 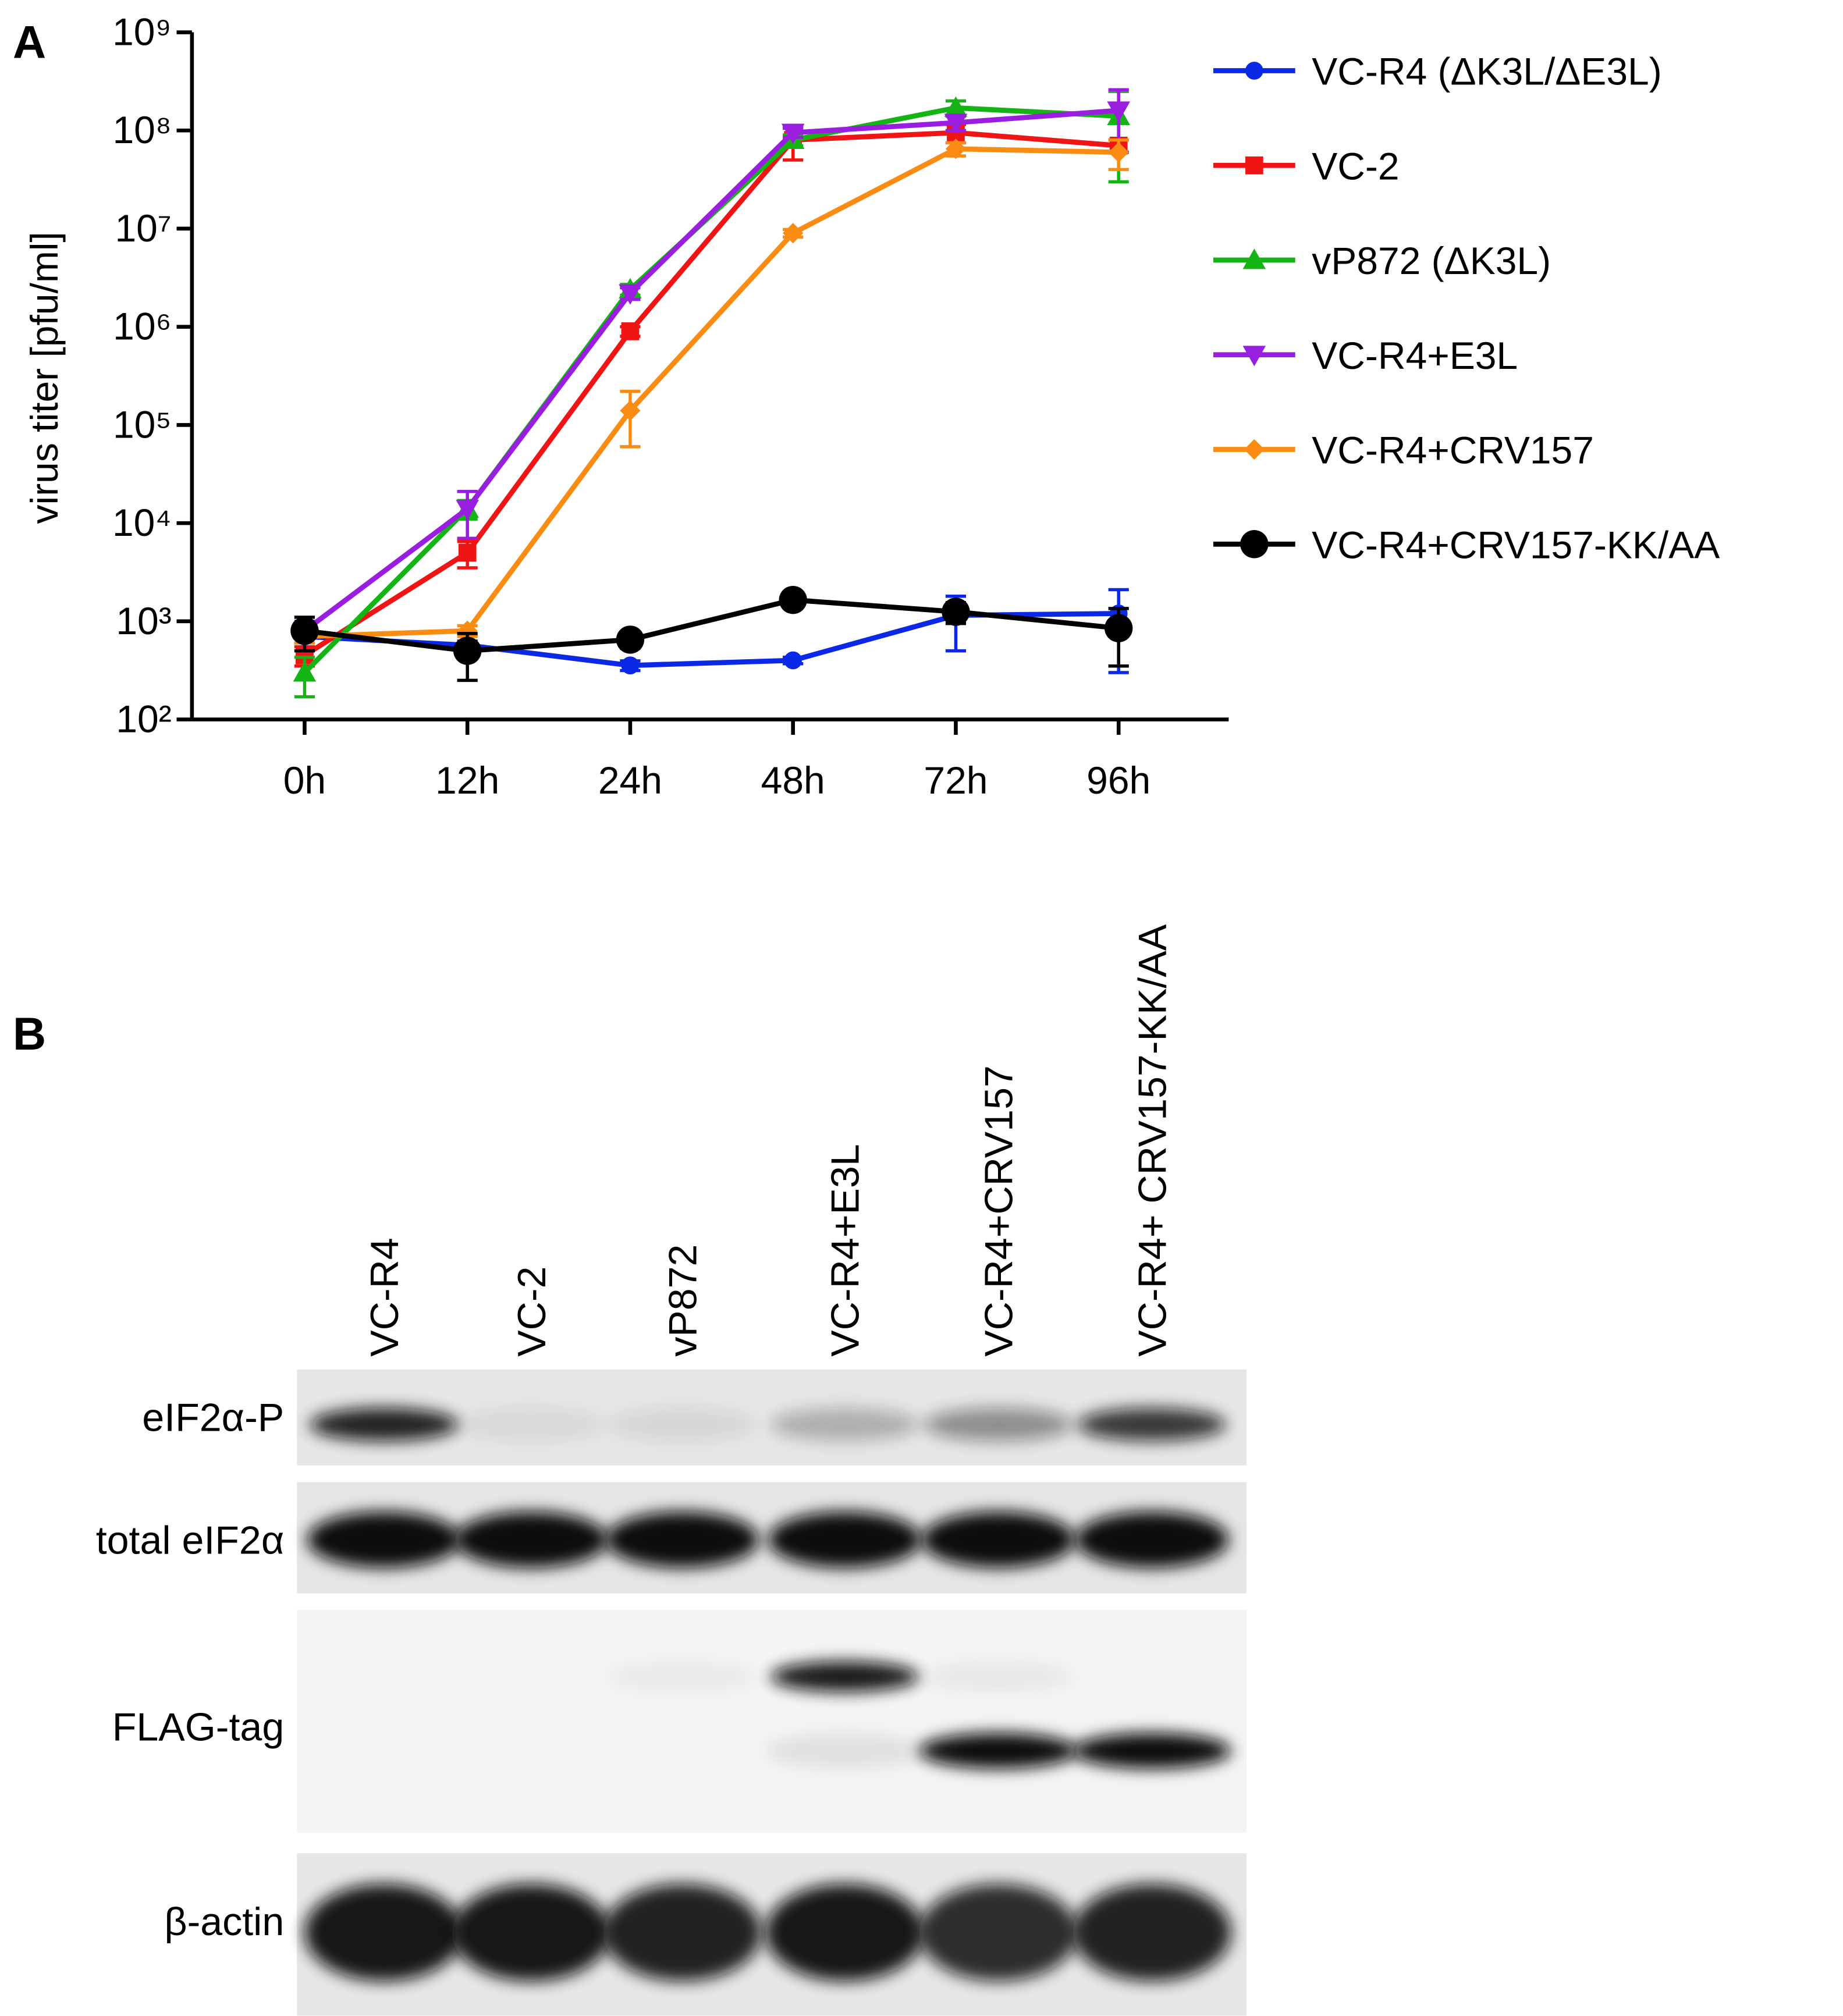 What do you see at coordinates (142, 32) in the screenshot?
I see `y-tick-label: 10⁹` at bounding box center [142, 32].